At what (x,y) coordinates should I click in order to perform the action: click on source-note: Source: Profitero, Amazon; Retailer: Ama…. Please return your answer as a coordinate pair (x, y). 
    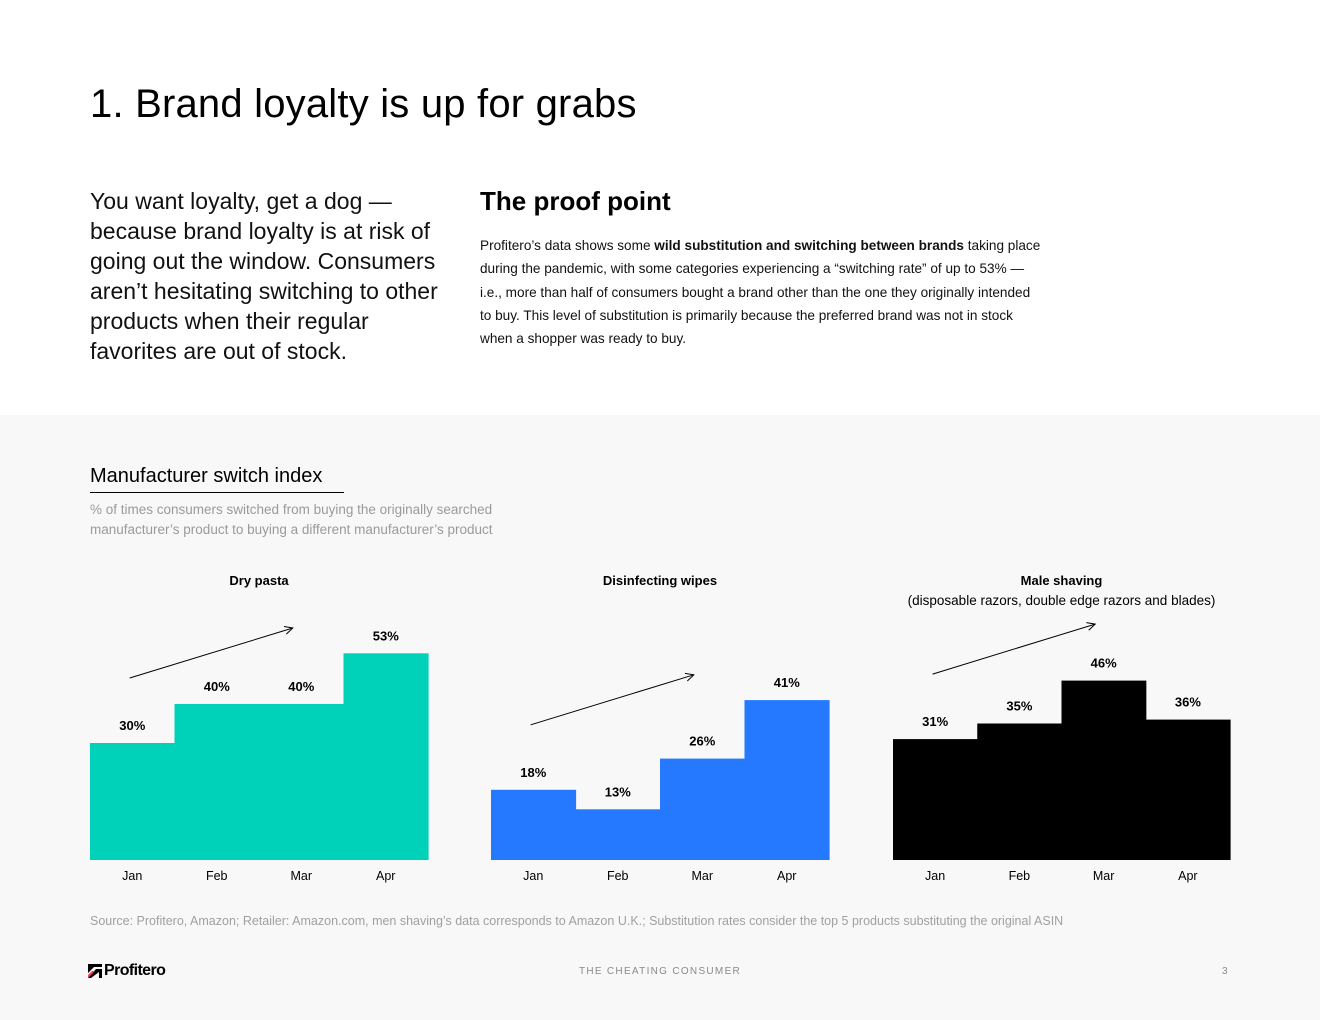
    Looking at the image, I should click on (577, 921).